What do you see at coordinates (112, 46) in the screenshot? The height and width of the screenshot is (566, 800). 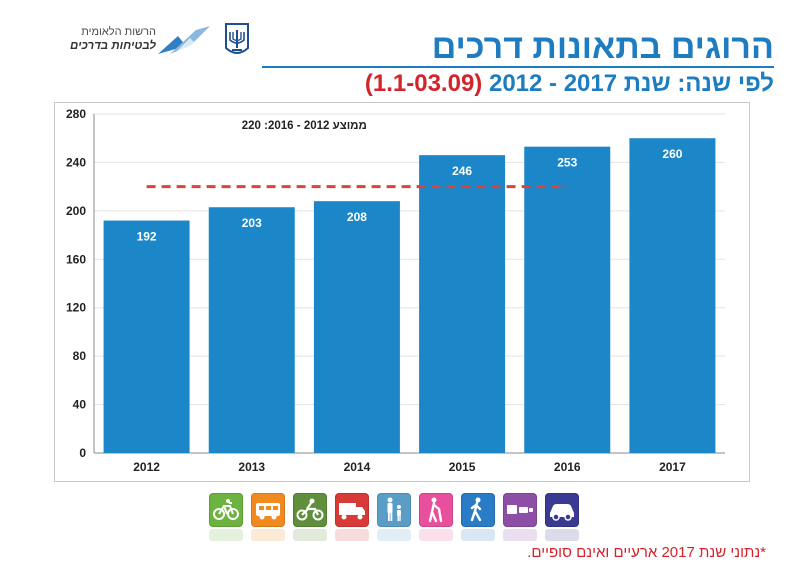 I see `org-name-line2: לבטיחות בדרכים` at bounding box center [112, 46].